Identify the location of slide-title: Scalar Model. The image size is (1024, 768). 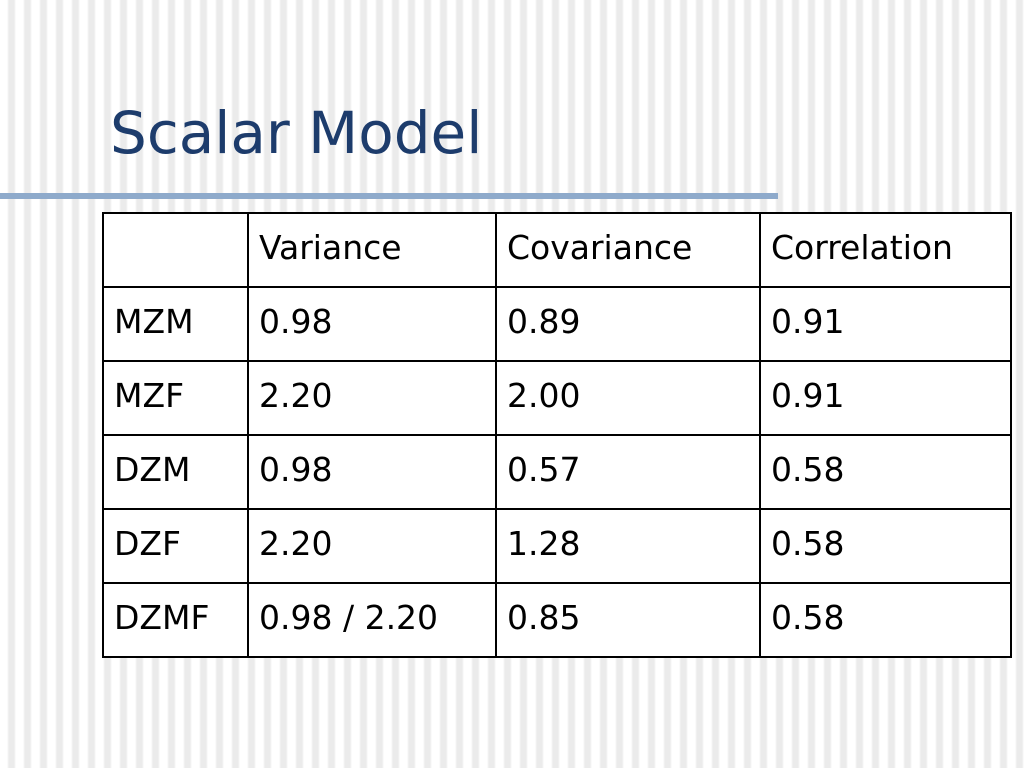
(296, 133).